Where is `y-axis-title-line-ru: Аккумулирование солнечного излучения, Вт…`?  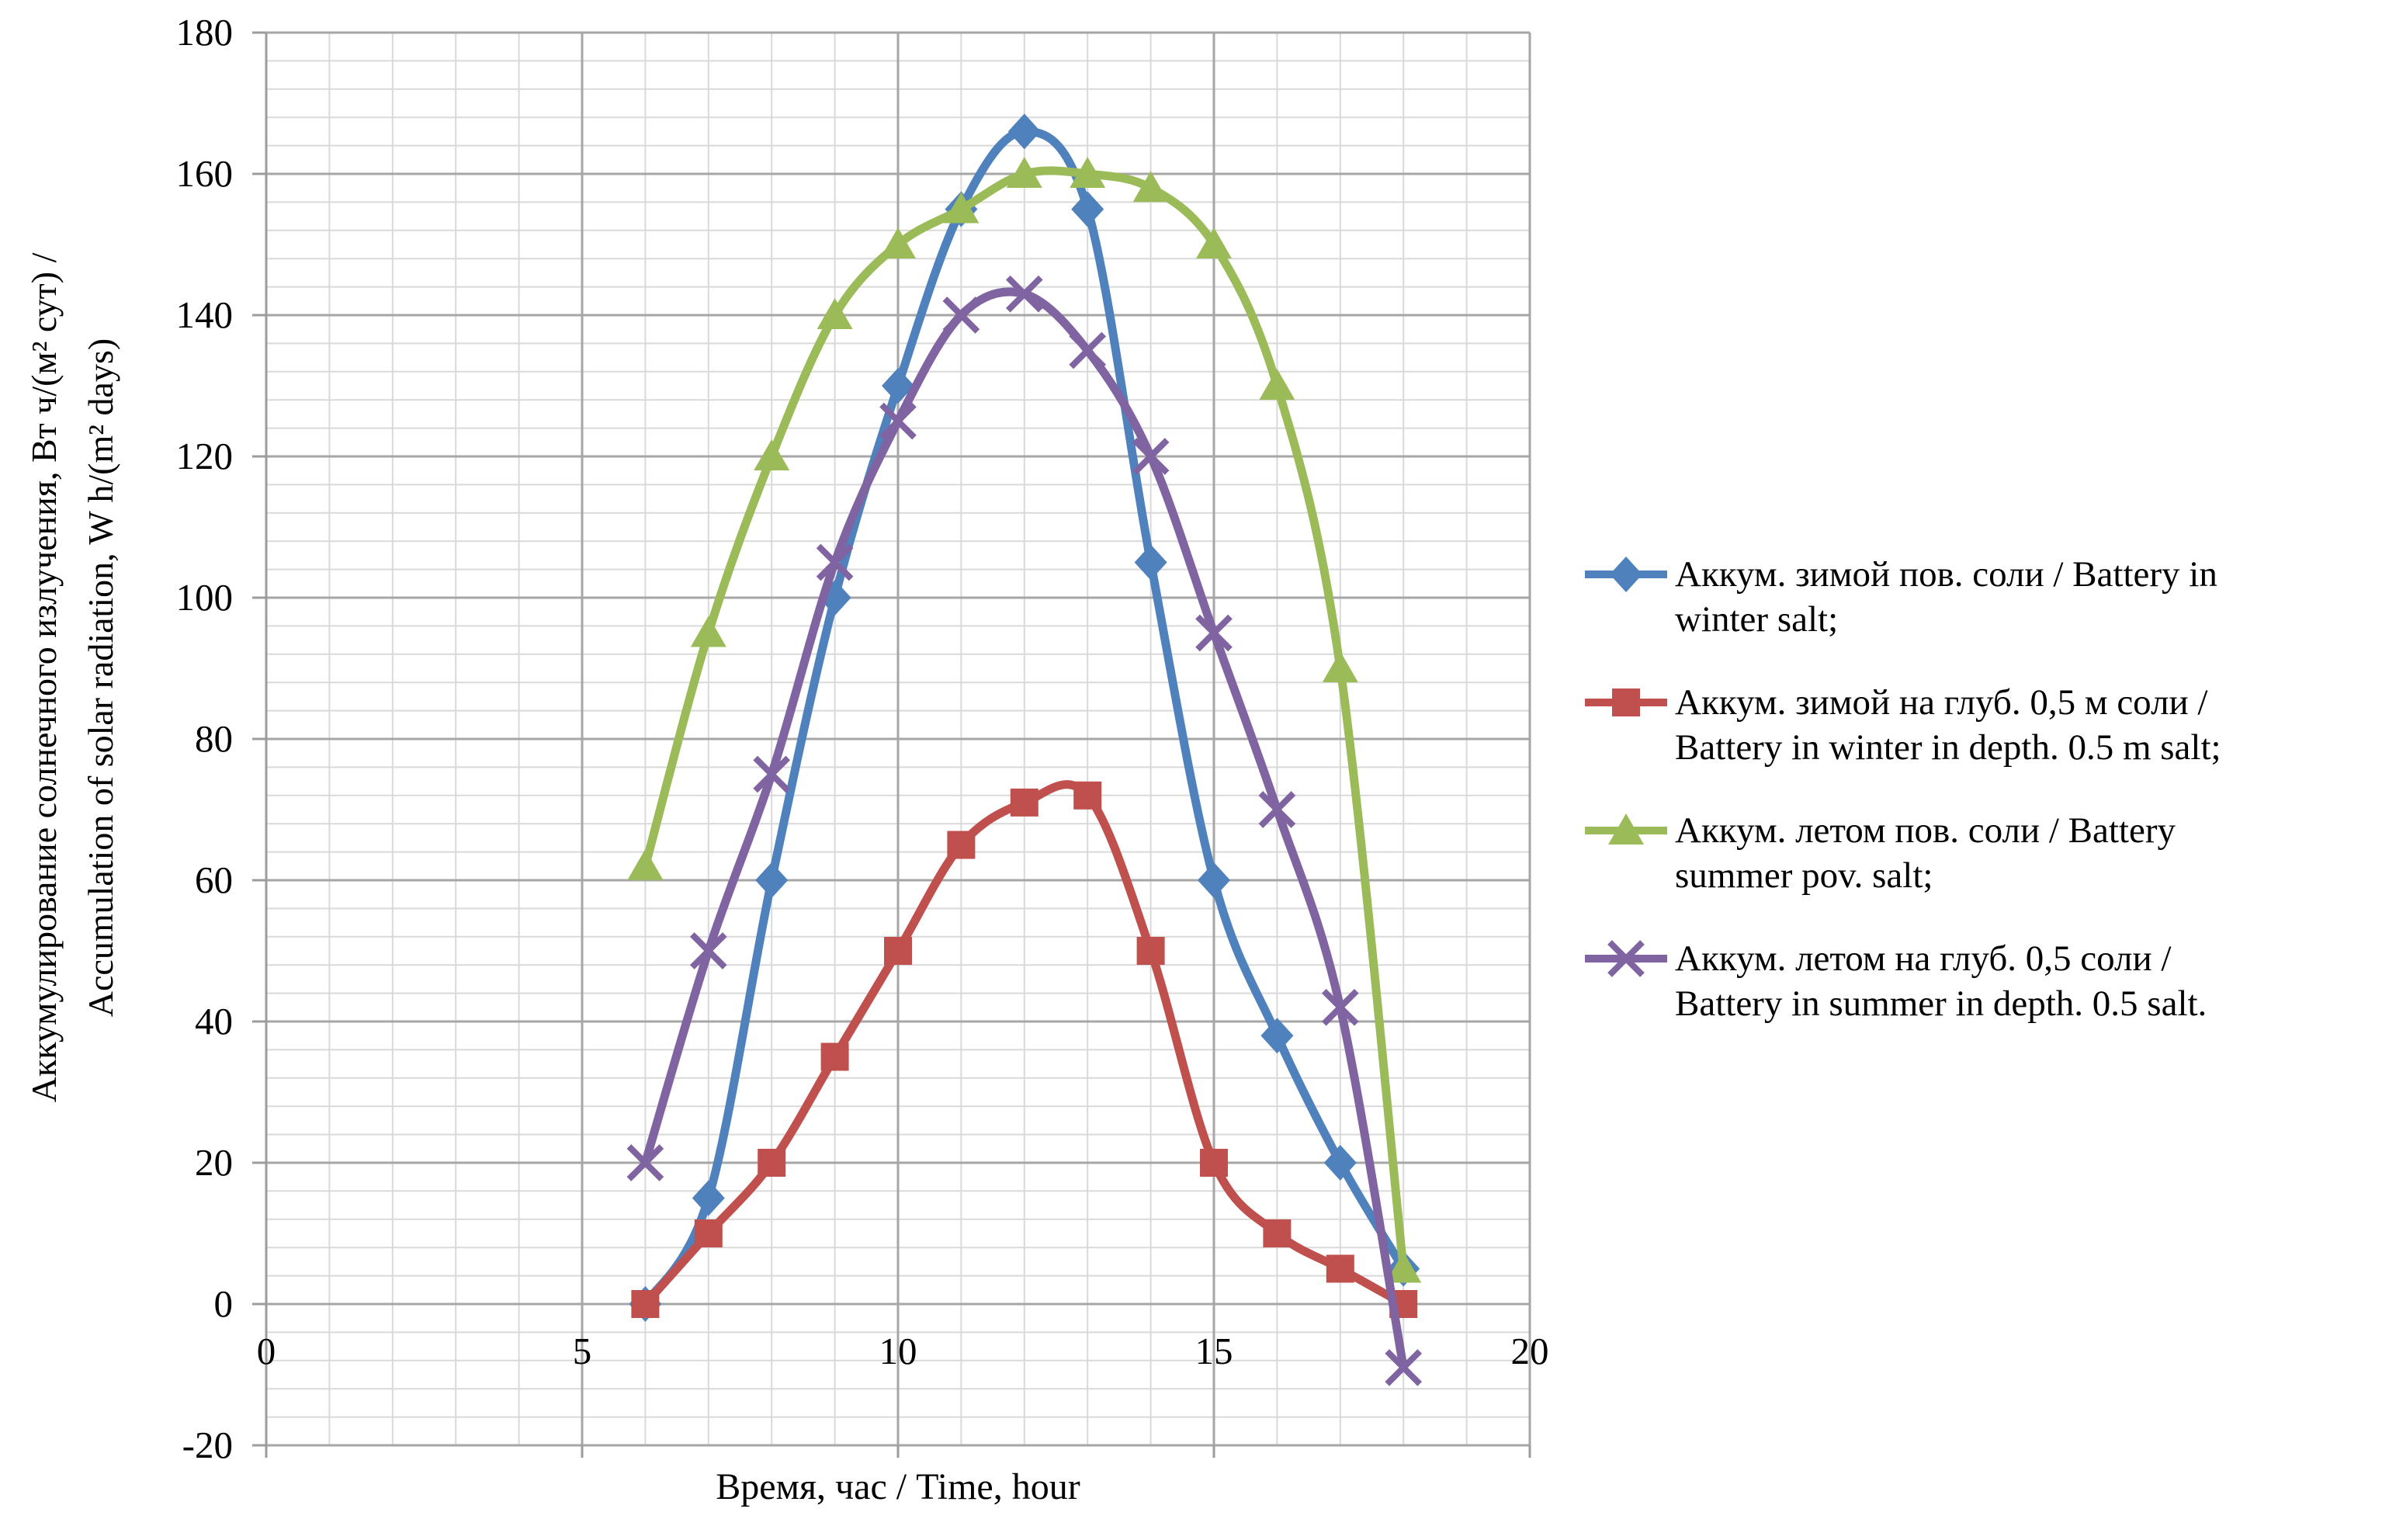 y-axis-title-line-ru: Аккумулирование солнечного излучения, Вт… is located at coordinates (44, 677).